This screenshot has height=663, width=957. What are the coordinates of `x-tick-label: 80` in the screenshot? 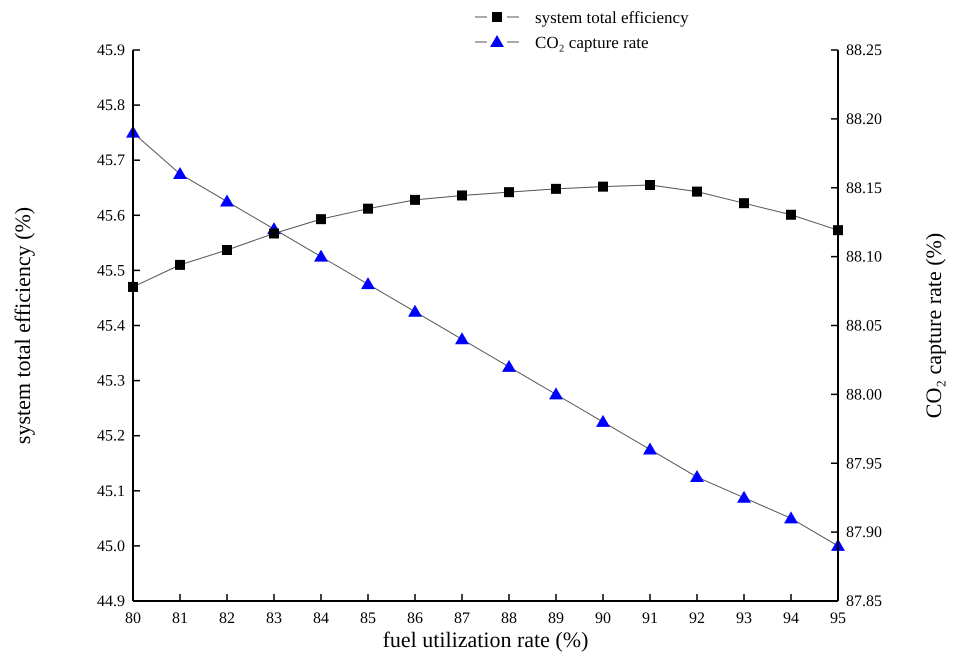 It's located at (133, 618).